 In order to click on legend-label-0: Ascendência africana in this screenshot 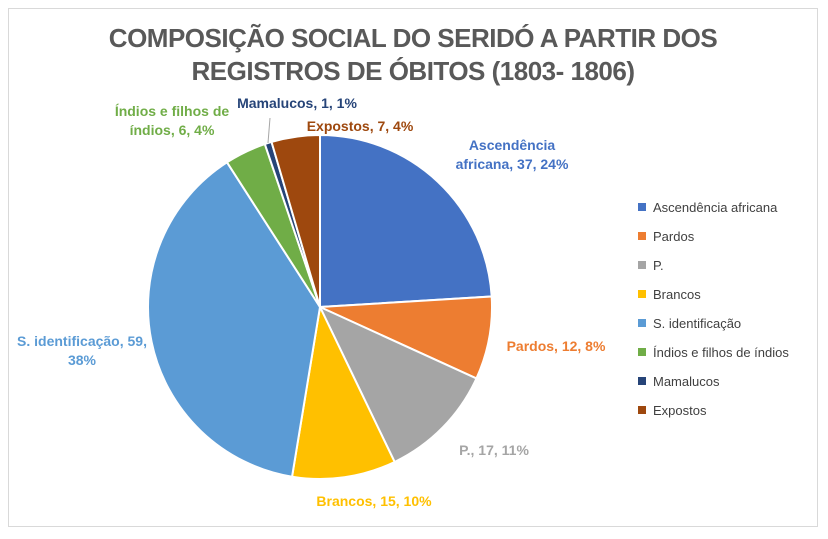, I will do `click(715, 207)`.